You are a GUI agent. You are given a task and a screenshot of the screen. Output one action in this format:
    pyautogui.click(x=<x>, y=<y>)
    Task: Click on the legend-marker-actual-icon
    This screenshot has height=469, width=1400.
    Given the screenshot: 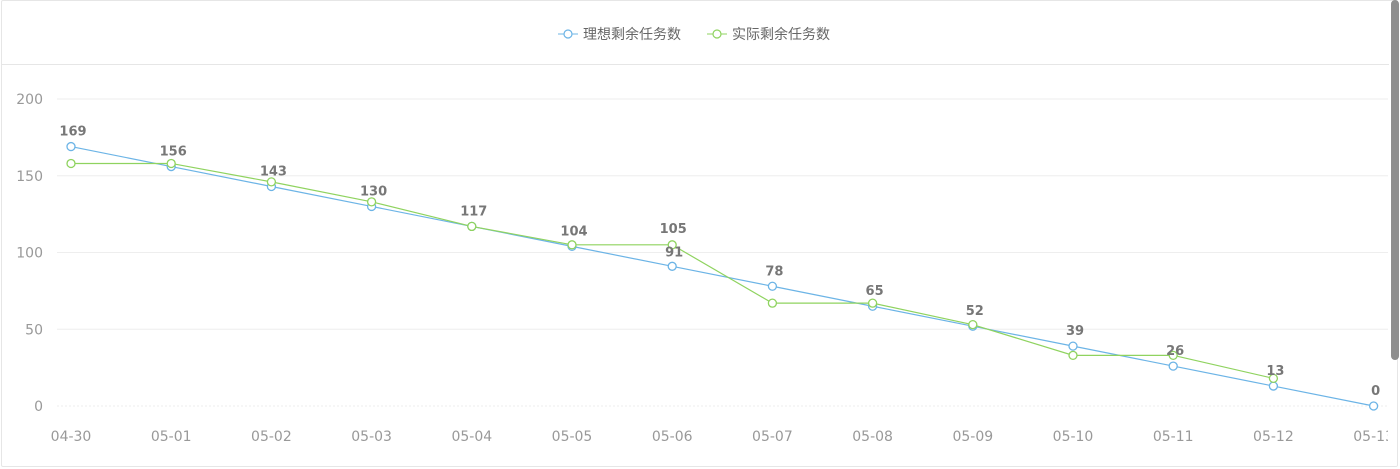 What is the action you would take?
    pyautogui.click(x=717, y=34)
    